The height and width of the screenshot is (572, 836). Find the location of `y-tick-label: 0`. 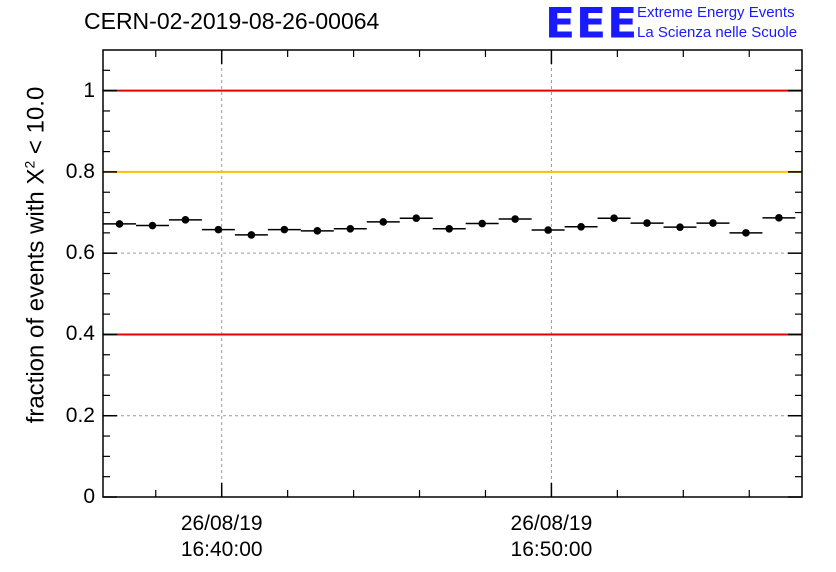

y-tick-label: 0 is located at coordinates (89, 496).